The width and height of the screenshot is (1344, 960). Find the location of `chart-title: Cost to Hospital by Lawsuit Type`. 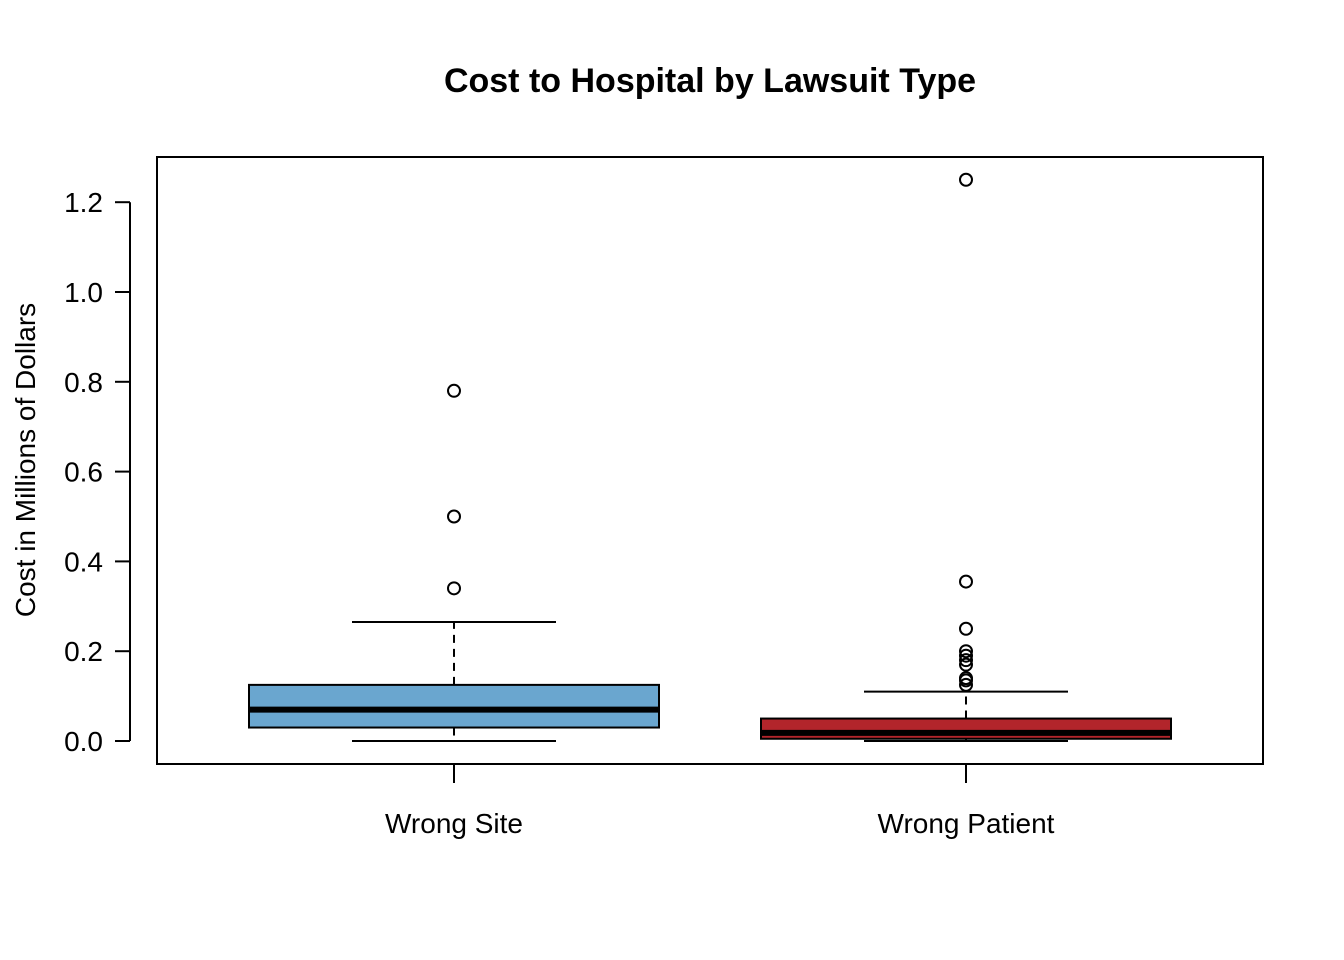

chart-title: Cost to Hospital by Lawsuit Type is located at coordinates (710, 81).